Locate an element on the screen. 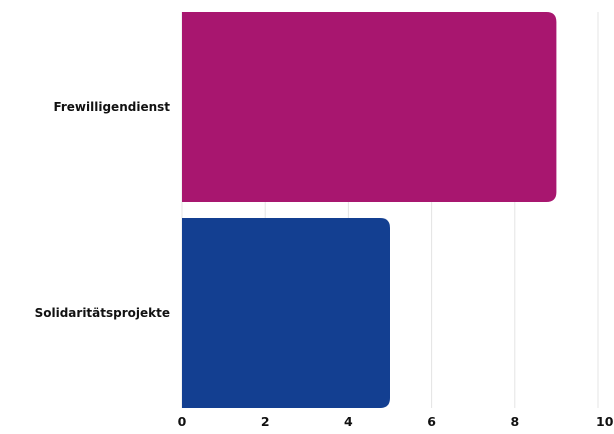 This screenshot has height=434, width=614. x-tick-label: 10 is located at coordinates (605, 421).